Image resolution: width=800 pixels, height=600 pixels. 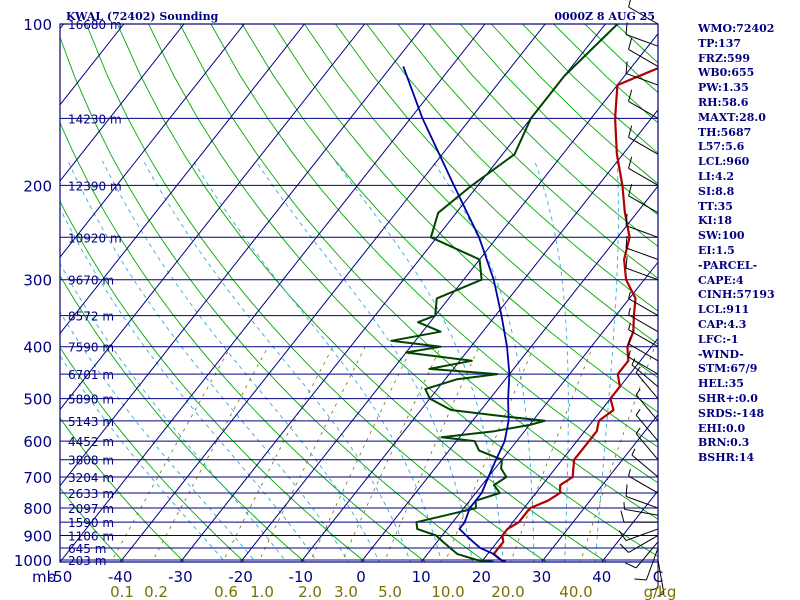 I want to click on height-label: 16680 m, so click(x=95, y=25).